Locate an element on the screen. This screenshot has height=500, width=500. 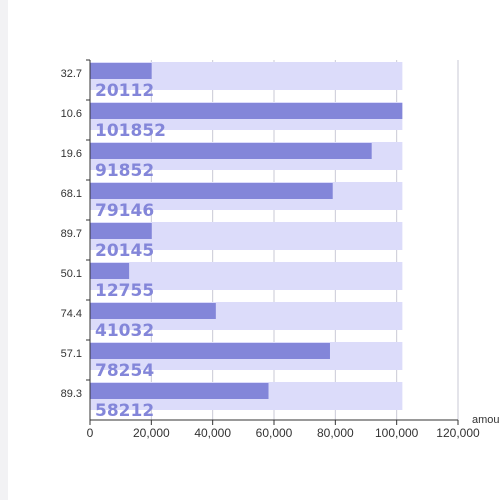
y-tick-label: 68.1 is located at coordinates (71, 194).